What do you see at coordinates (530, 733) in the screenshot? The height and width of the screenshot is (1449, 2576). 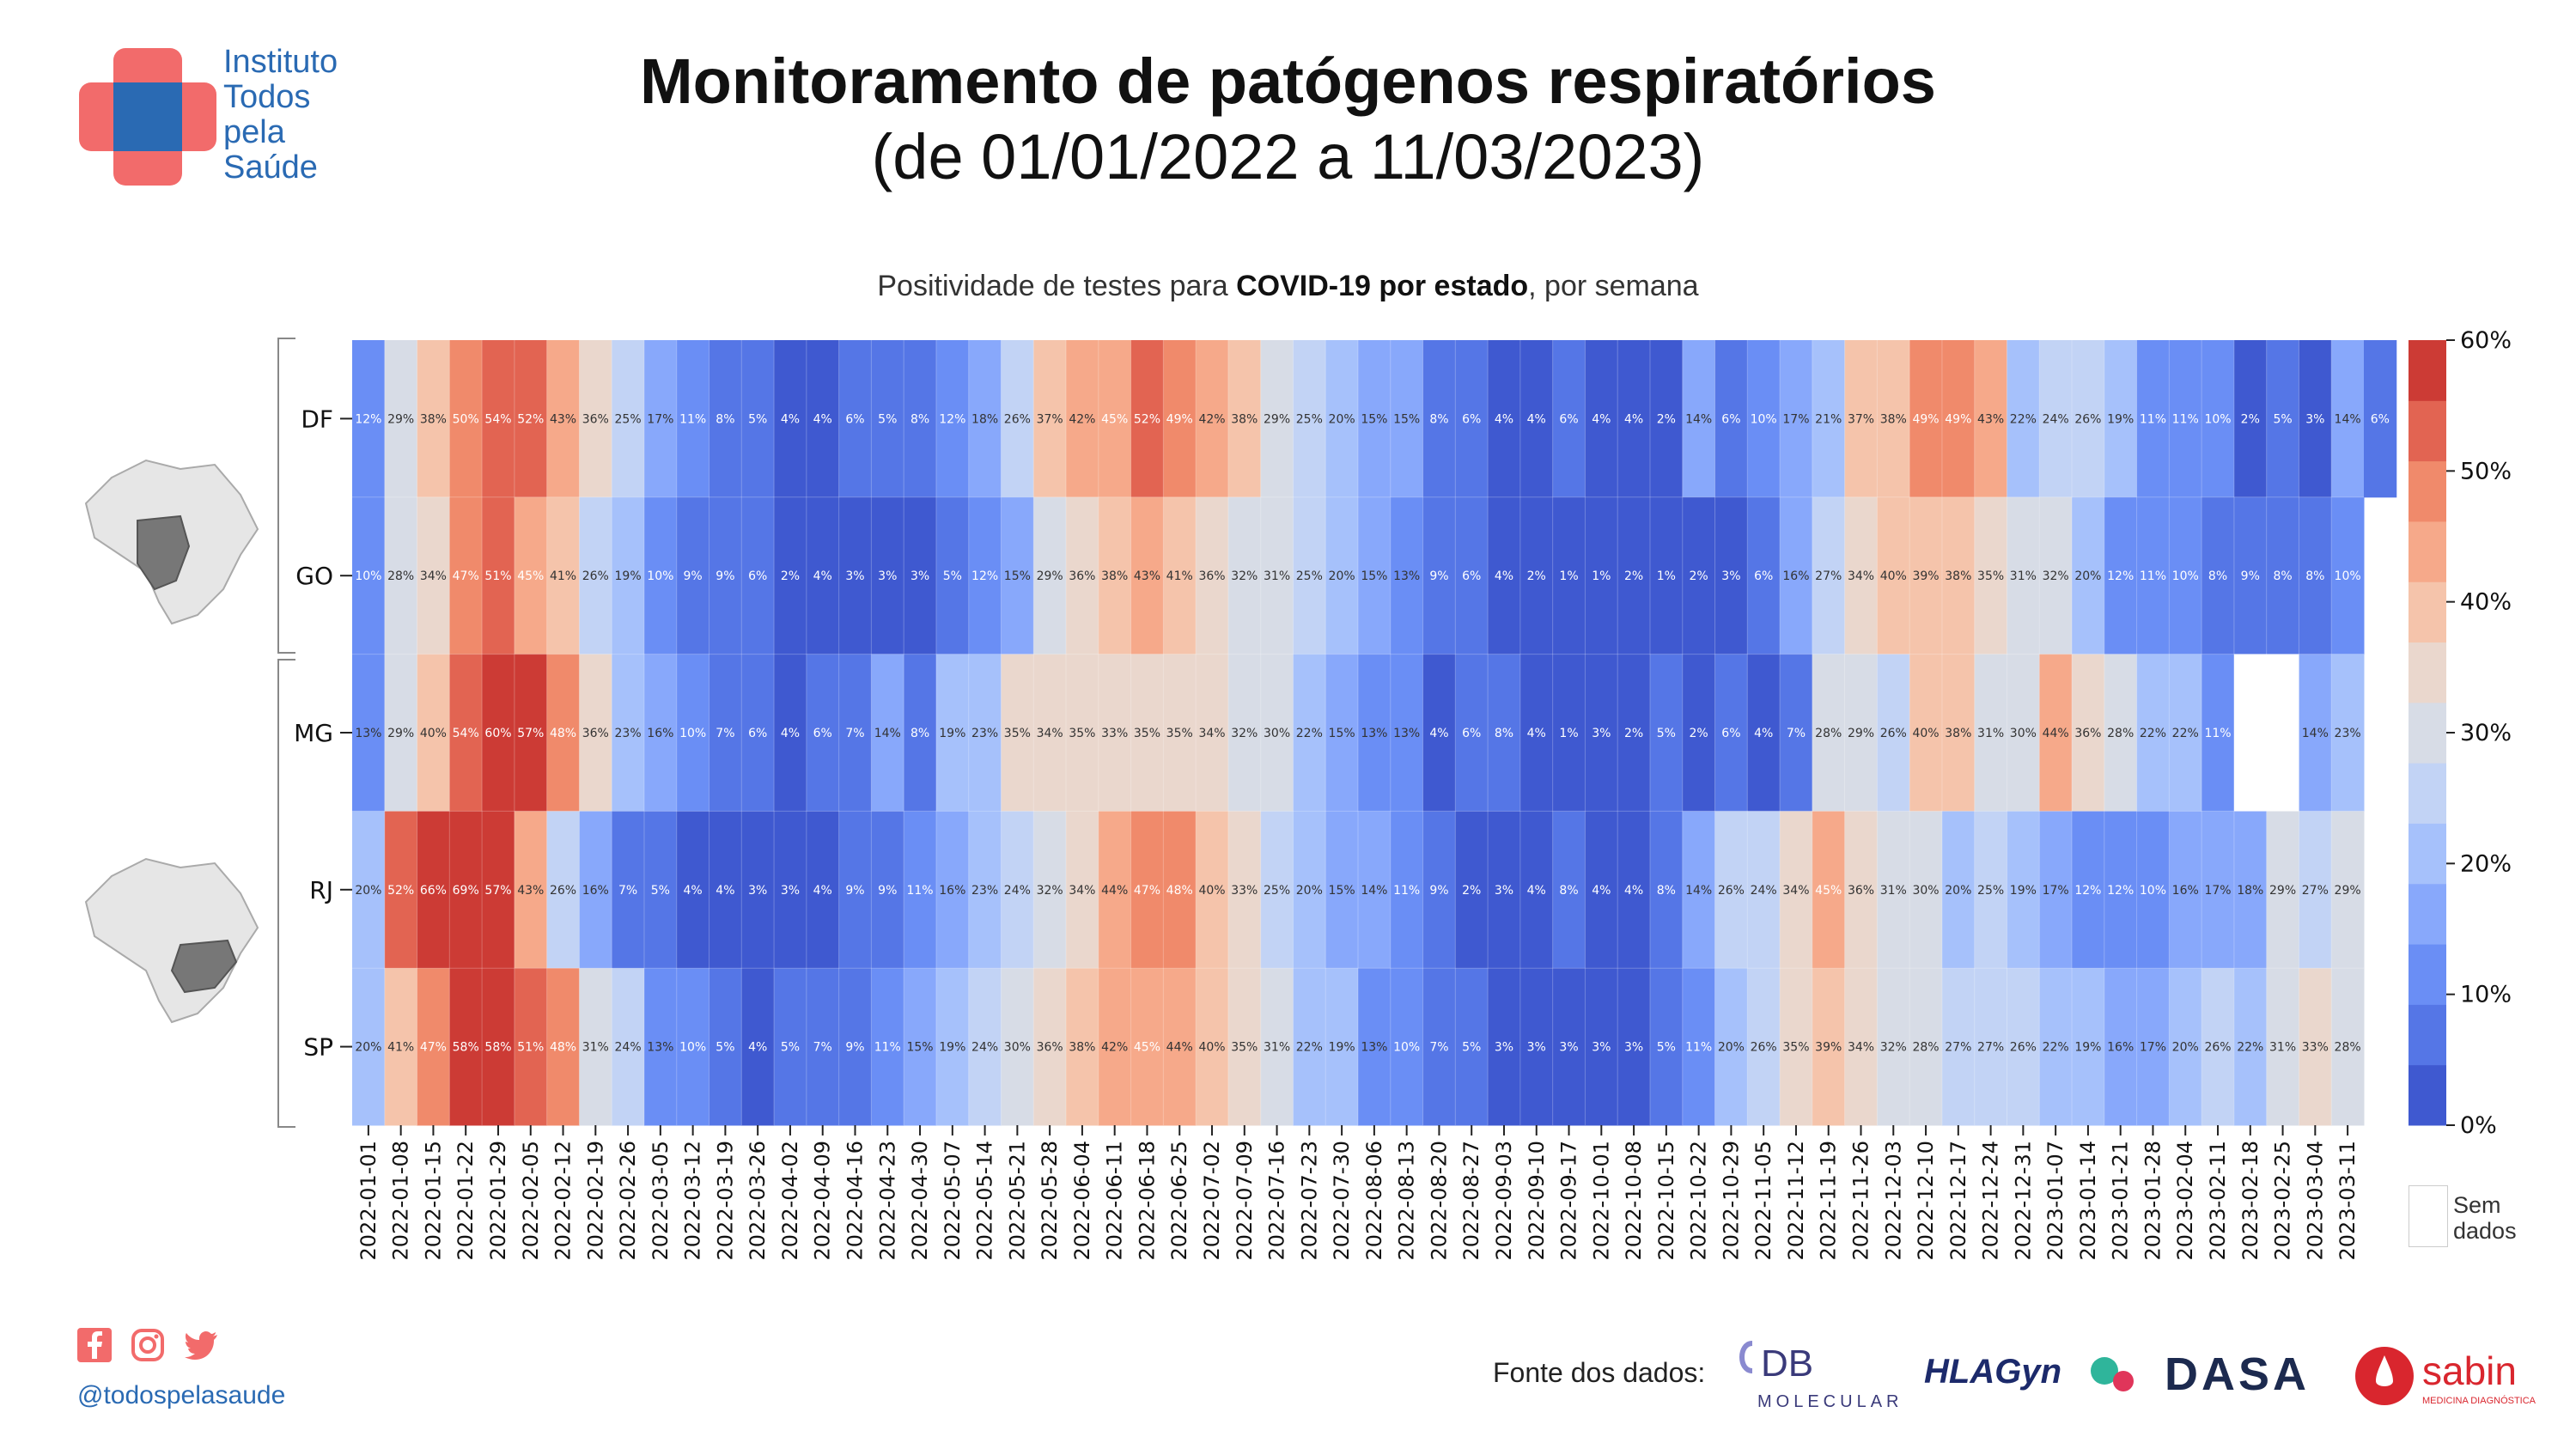 I see `heatmap-cell-label: 57%` at bounding box center [530, 733].